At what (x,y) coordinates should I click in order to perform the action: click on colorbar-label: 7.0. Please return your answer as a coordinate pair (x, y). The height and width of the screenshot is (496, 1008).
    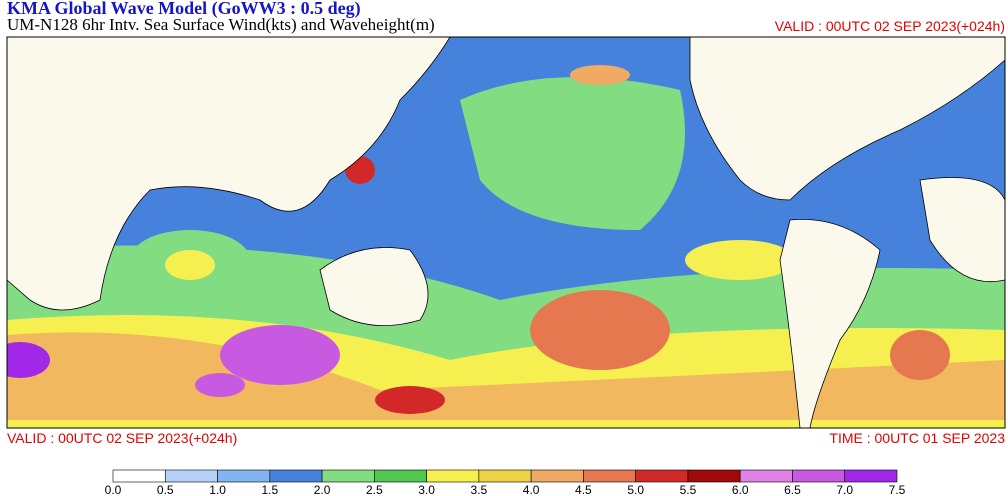
    Looking at the image, I should click on (844, 489).